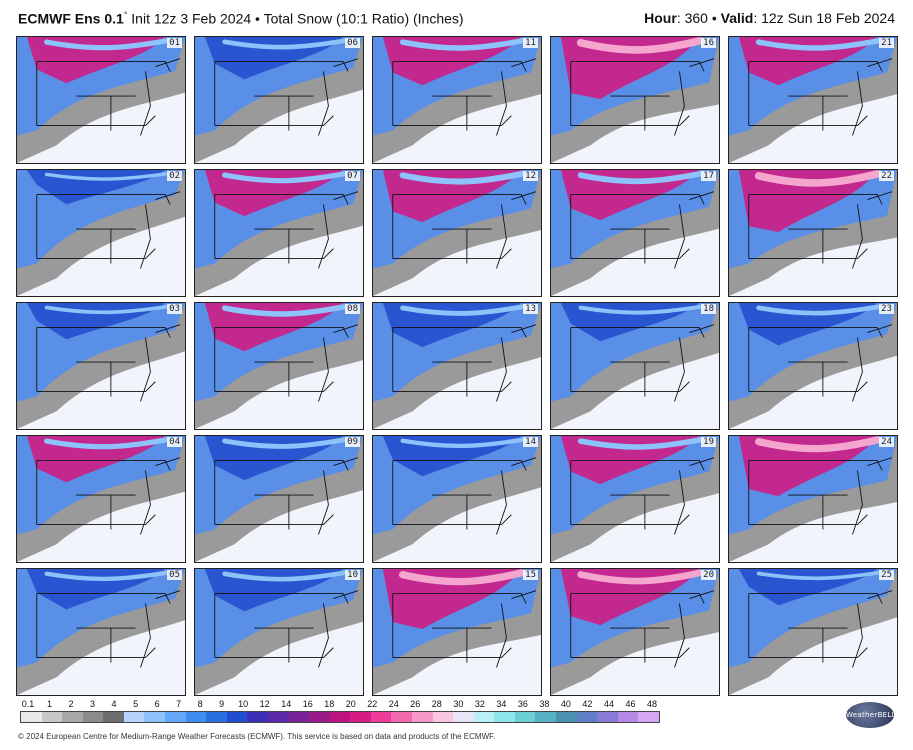 The height and width of the screenshot is (750, 913). Describe the element at coordinates (393, 704) in the screenshot. I see `legend-tick: 24` at that location.